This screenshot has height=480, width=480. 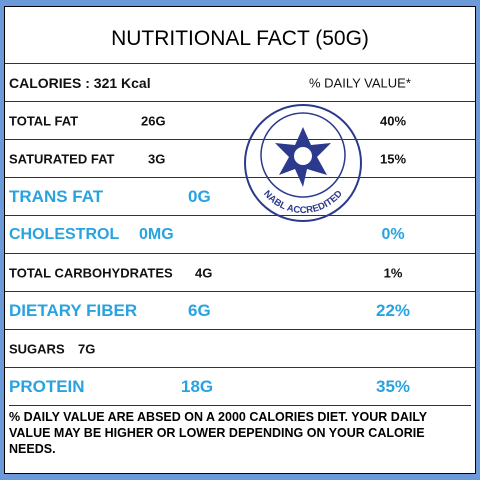 What do you see at coordinates (240, 120) in the screenshot?
I see `nutrient-row: TOTAL FAT 26G 40%` at bounding box center [240, 120].